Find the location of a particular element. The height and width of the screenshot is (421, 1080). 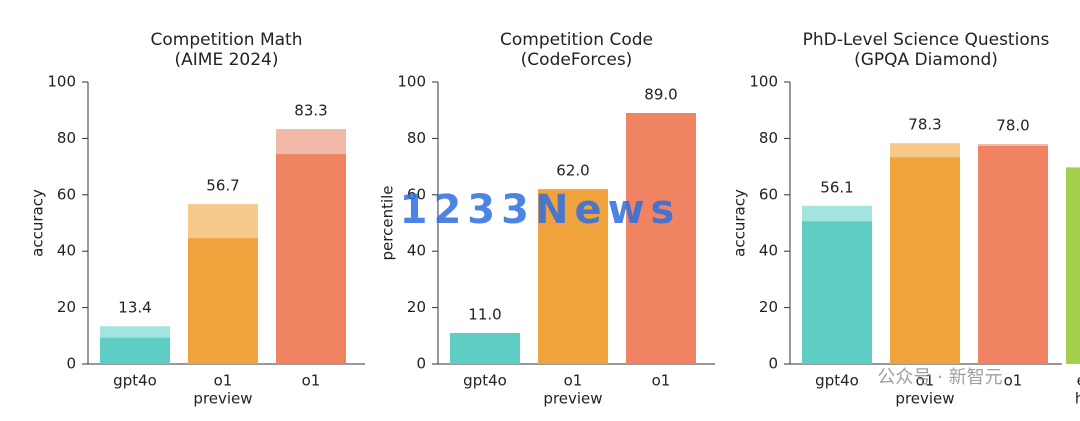

watermark: 1233News is located at coordinates (540, 210).